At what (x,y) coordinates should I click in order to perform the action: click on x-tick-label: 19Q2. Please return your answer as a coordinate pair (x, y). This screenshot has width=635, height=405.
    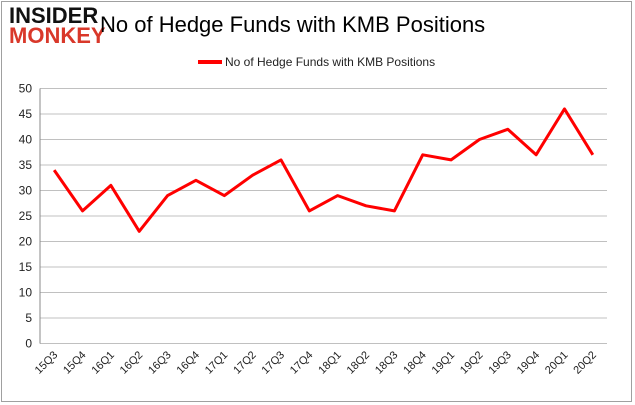
    Looking at the image, I should click on (472, 363).